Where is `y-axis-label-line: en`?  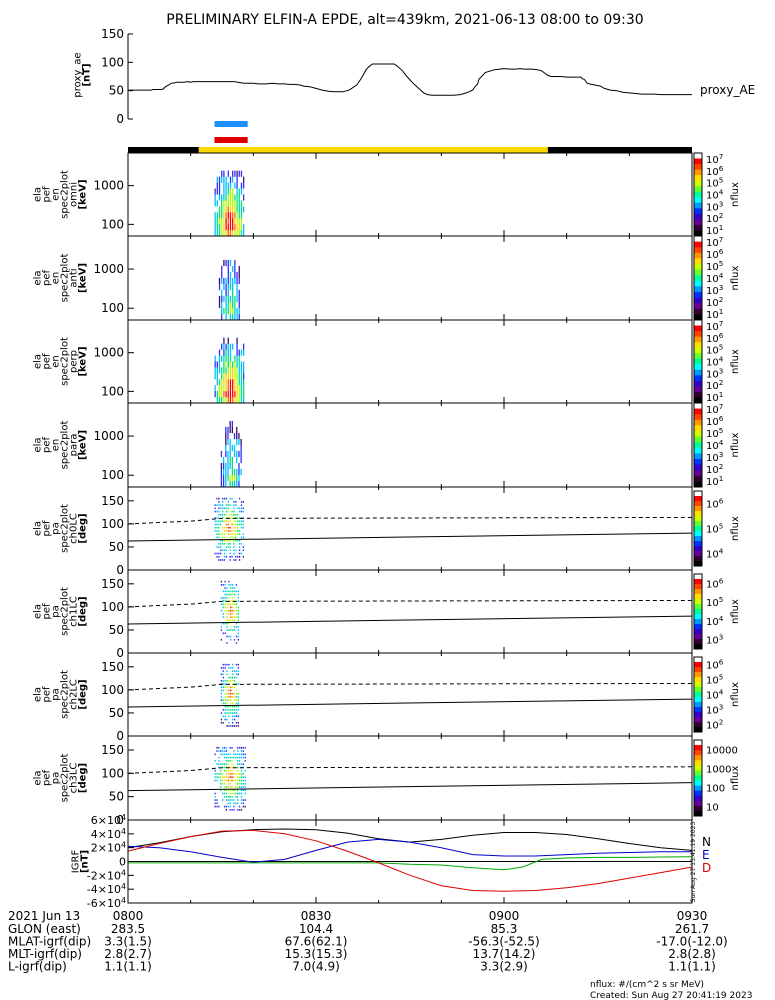 y-axis-label-line: en is located at coordinates (56, 445).